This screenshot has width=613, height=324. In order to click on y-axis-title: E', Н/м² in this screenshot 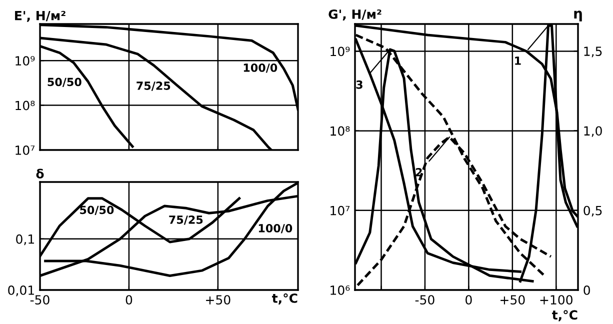, I will do `click(40, 16)`.